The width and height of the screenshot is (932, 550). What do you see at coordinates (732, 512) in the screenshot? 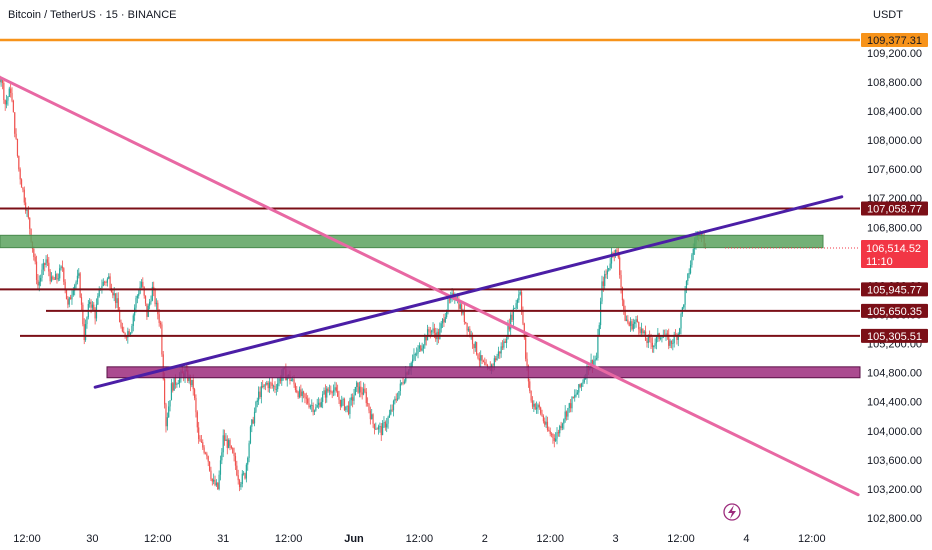
I see `flash-icon` at bounding box center [732, 512].